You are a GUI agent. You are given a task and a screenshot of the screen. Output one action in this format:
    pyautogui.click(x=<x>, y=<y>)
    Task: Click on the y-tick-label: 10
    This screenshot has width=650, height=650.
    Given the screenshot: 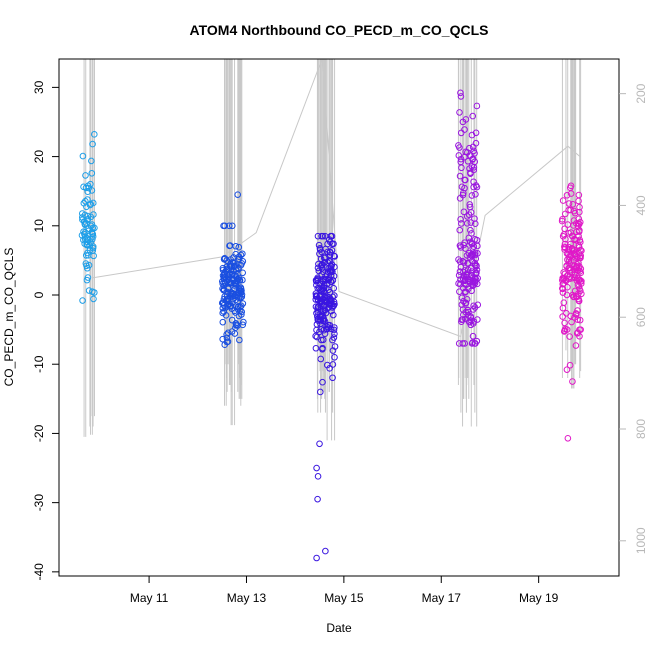 What is the action you would take?
    pyautogui.click(x=39, y=226)
    